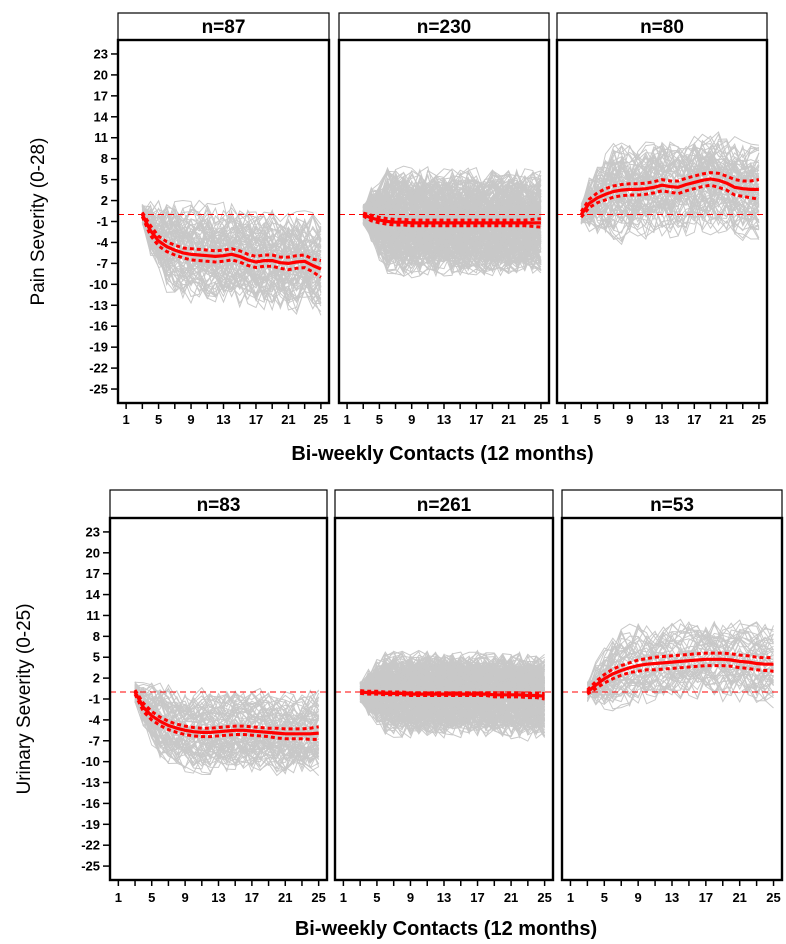 This screenshot has width=786, height=944. What do you see at coordinates (629, 419) in the screenshot?
I see `x-tick-label: 9` at bounding box center [629, 419].